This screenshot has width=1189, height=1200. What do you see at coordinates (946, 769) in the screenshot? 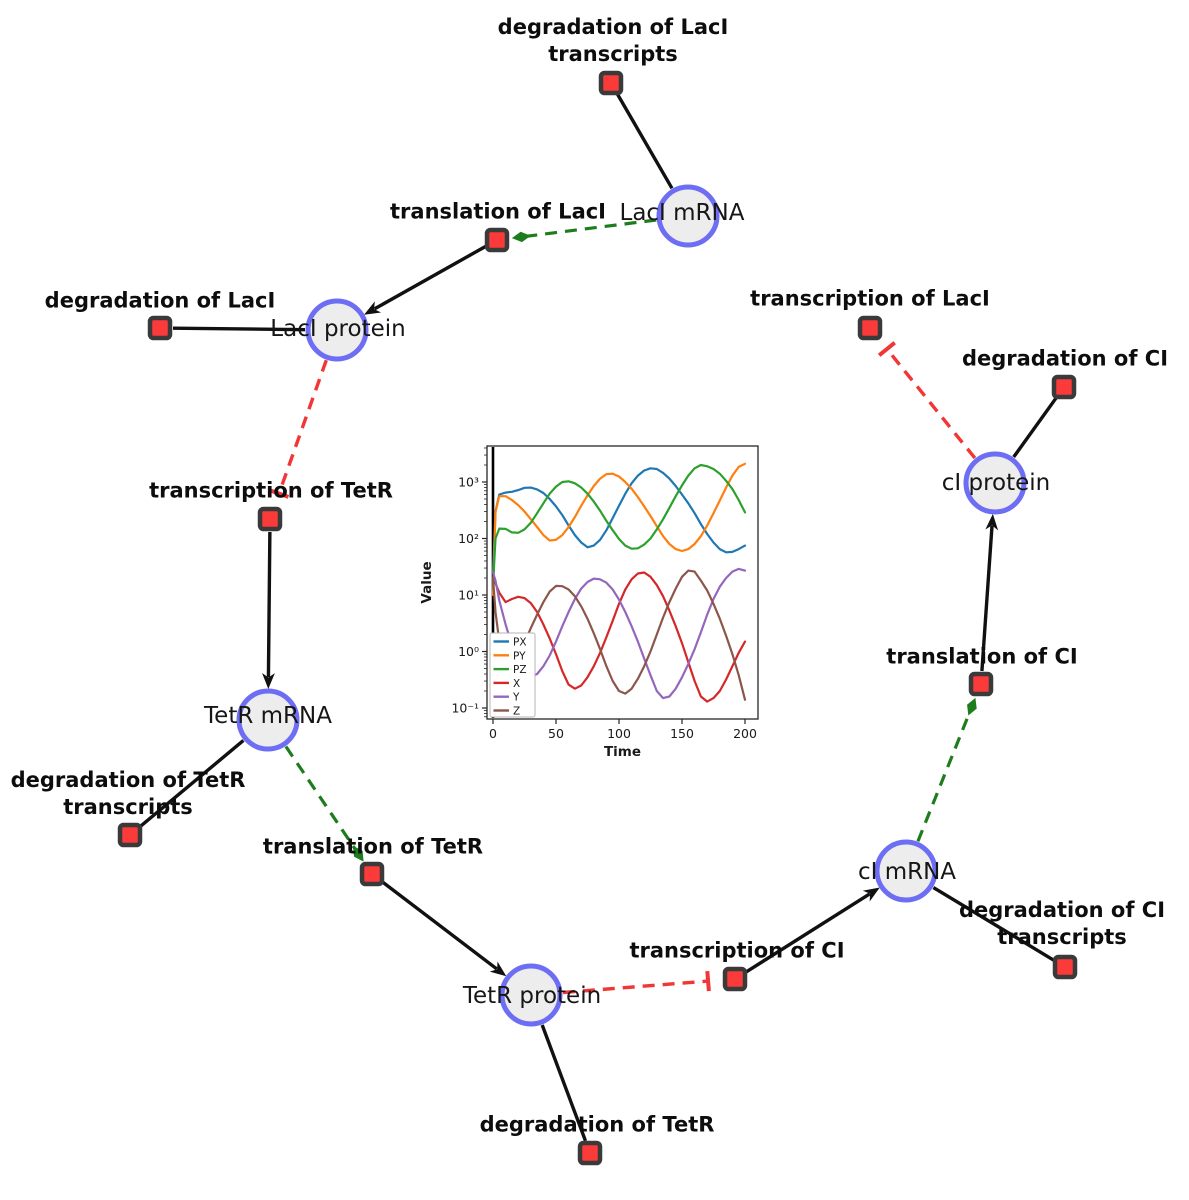
I see `edge-ci-mrna-to-translation-of-ci` at bounding box center [946, 769].